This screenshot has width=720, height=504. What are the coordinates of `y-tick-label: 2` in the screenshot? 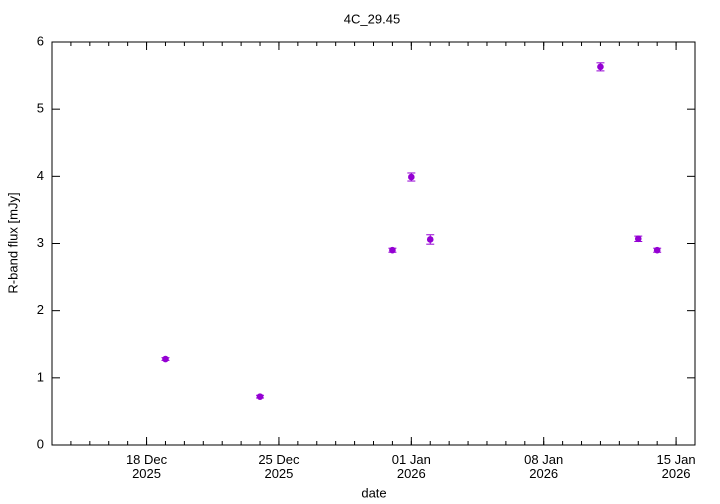 It's located at (40, 309).